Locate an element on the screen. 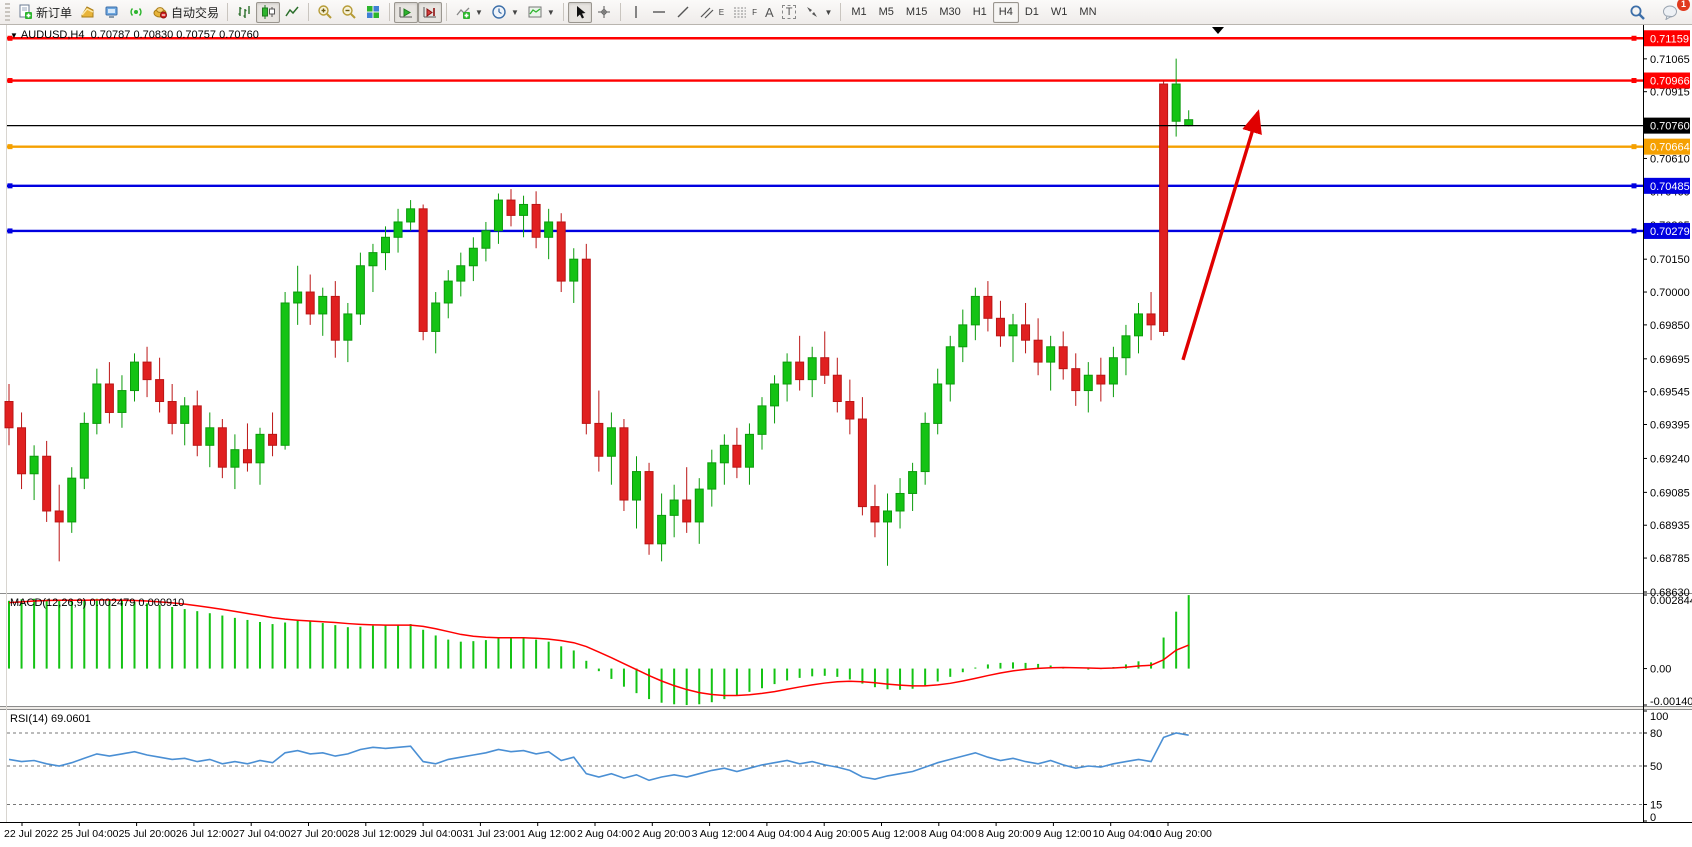 The height and width of the screenshot is (847, 1692). chat-button: 1 is located at coordinates (1674, 11).